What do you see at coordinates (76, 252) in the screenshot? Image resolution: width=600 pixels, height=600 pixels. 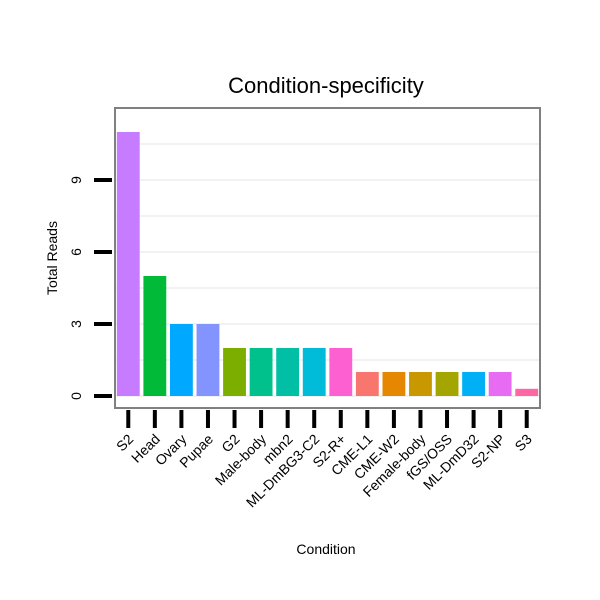 I see `y-tick-label: 6` at bounding box center [76, 252].